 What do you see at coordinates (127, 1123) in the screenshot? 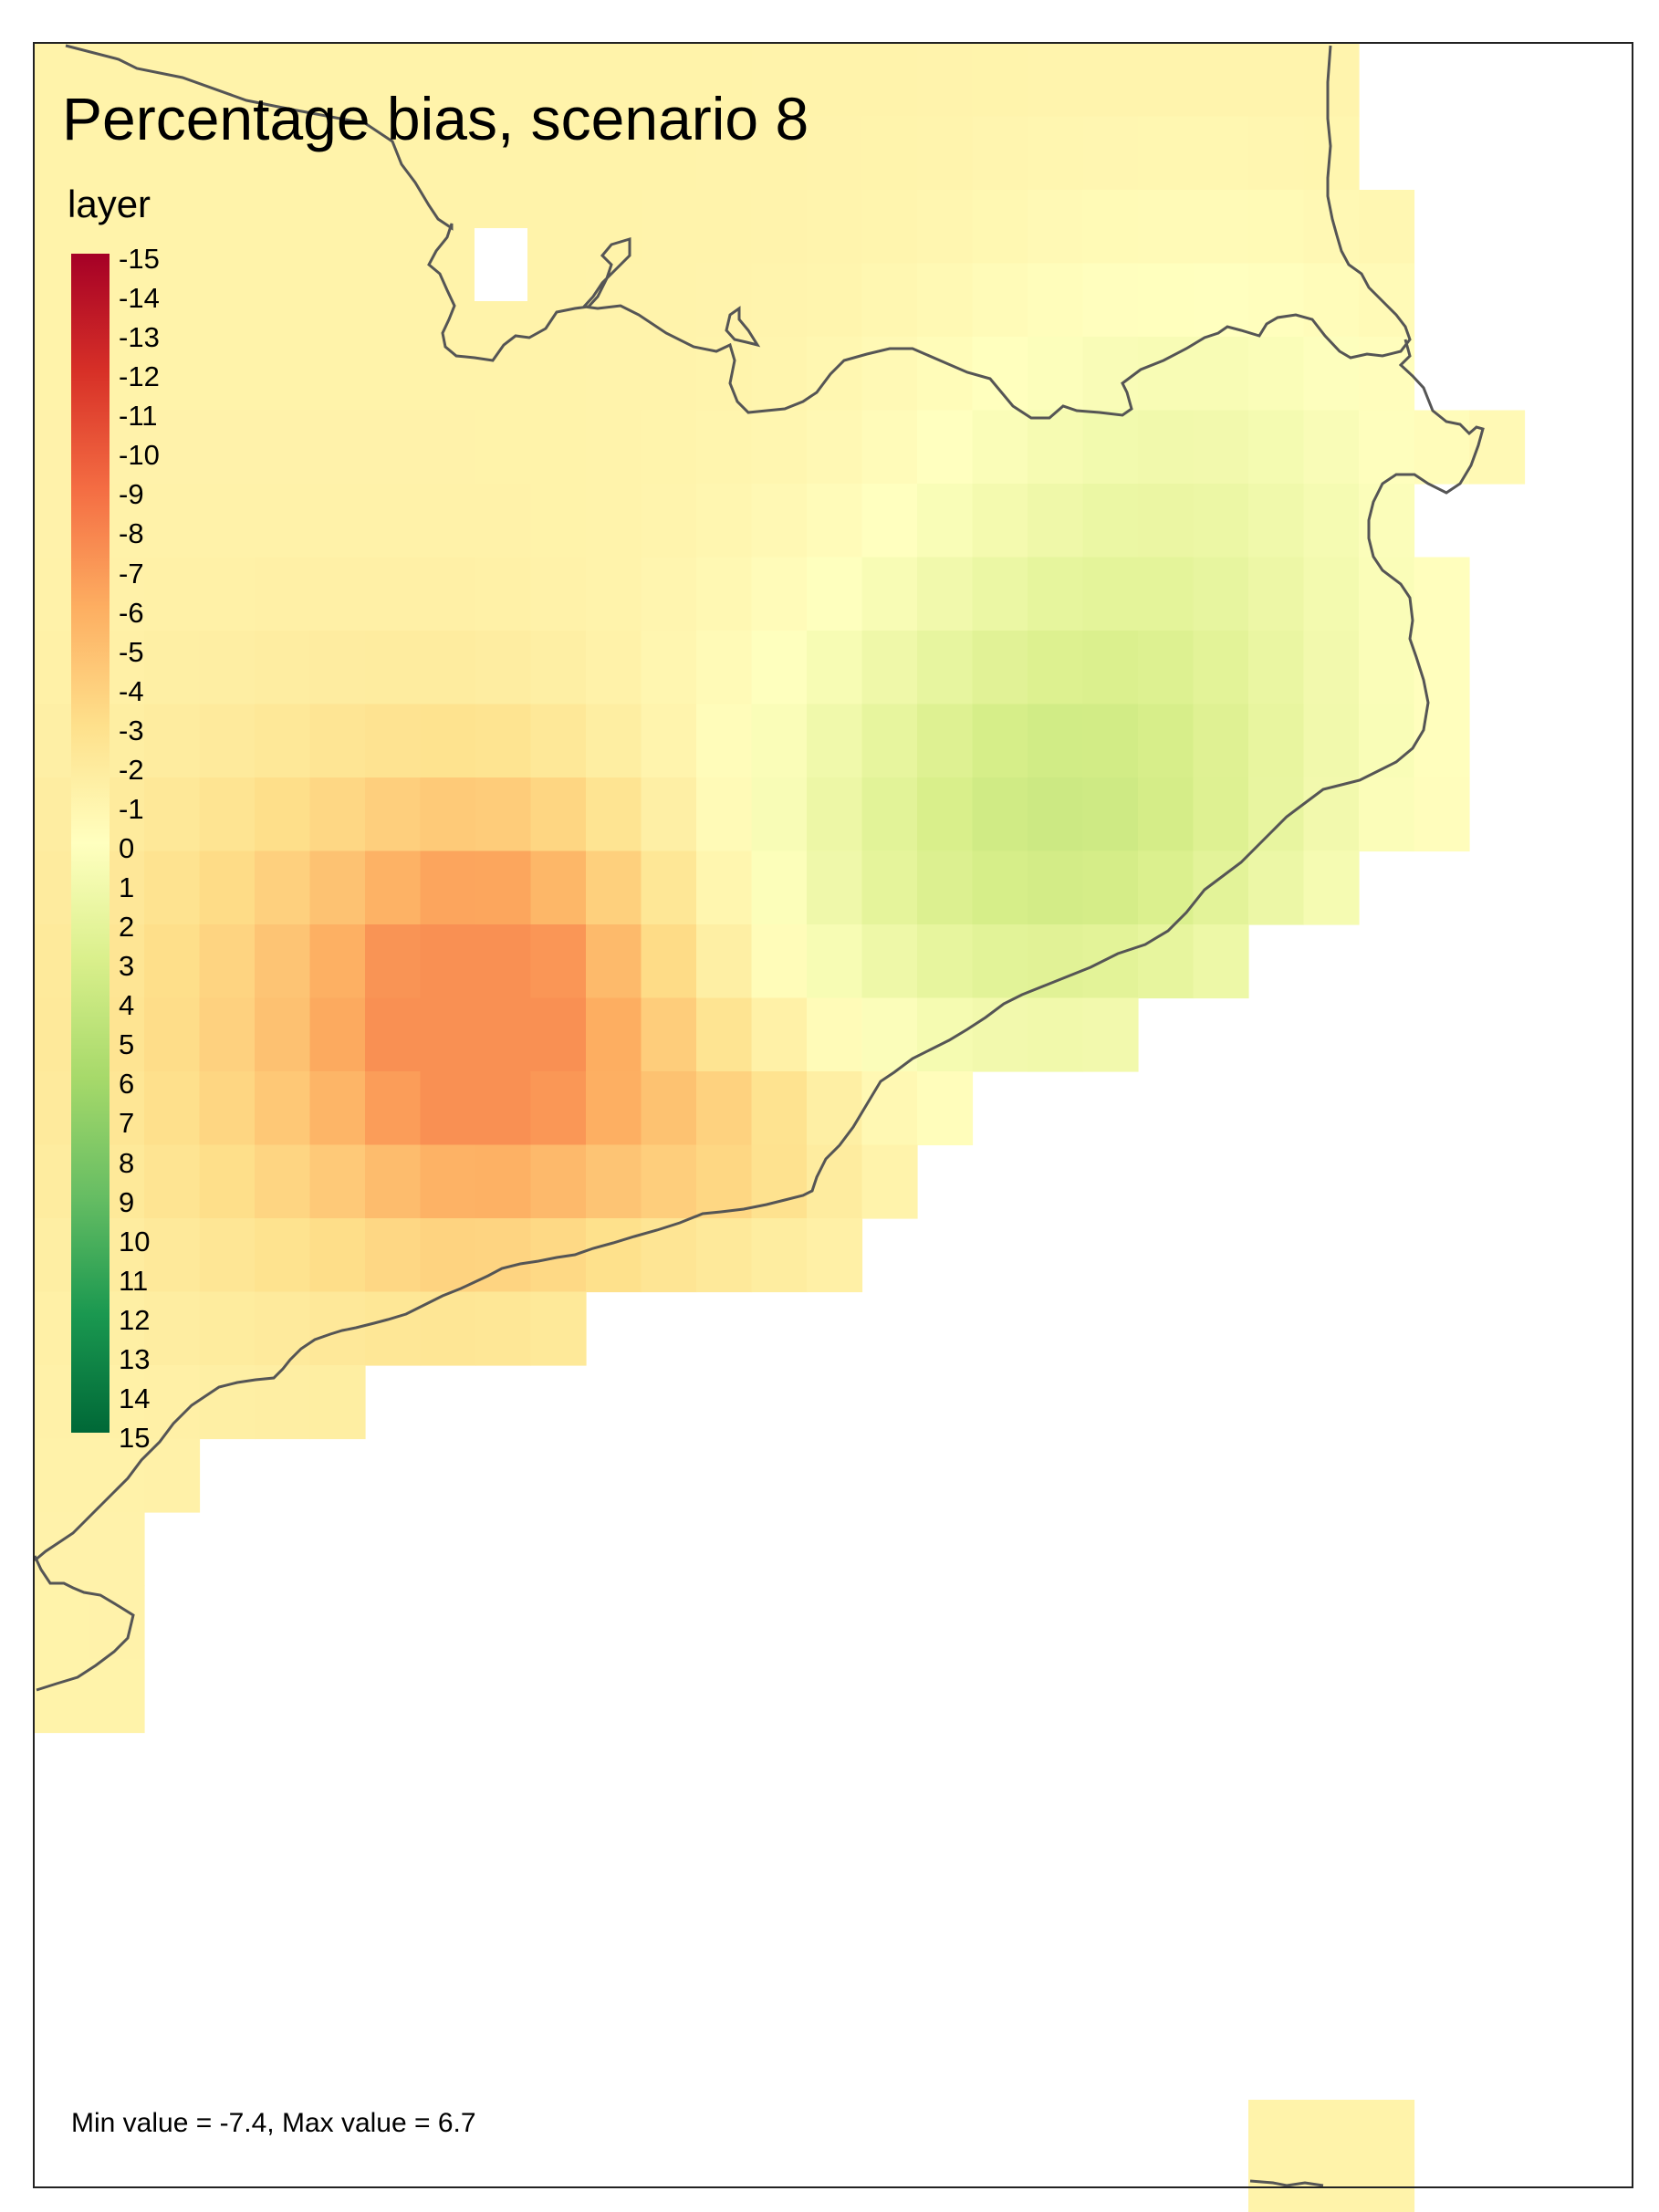
I see `legend-tick-label: 7` at bounding box center [127, 1123].